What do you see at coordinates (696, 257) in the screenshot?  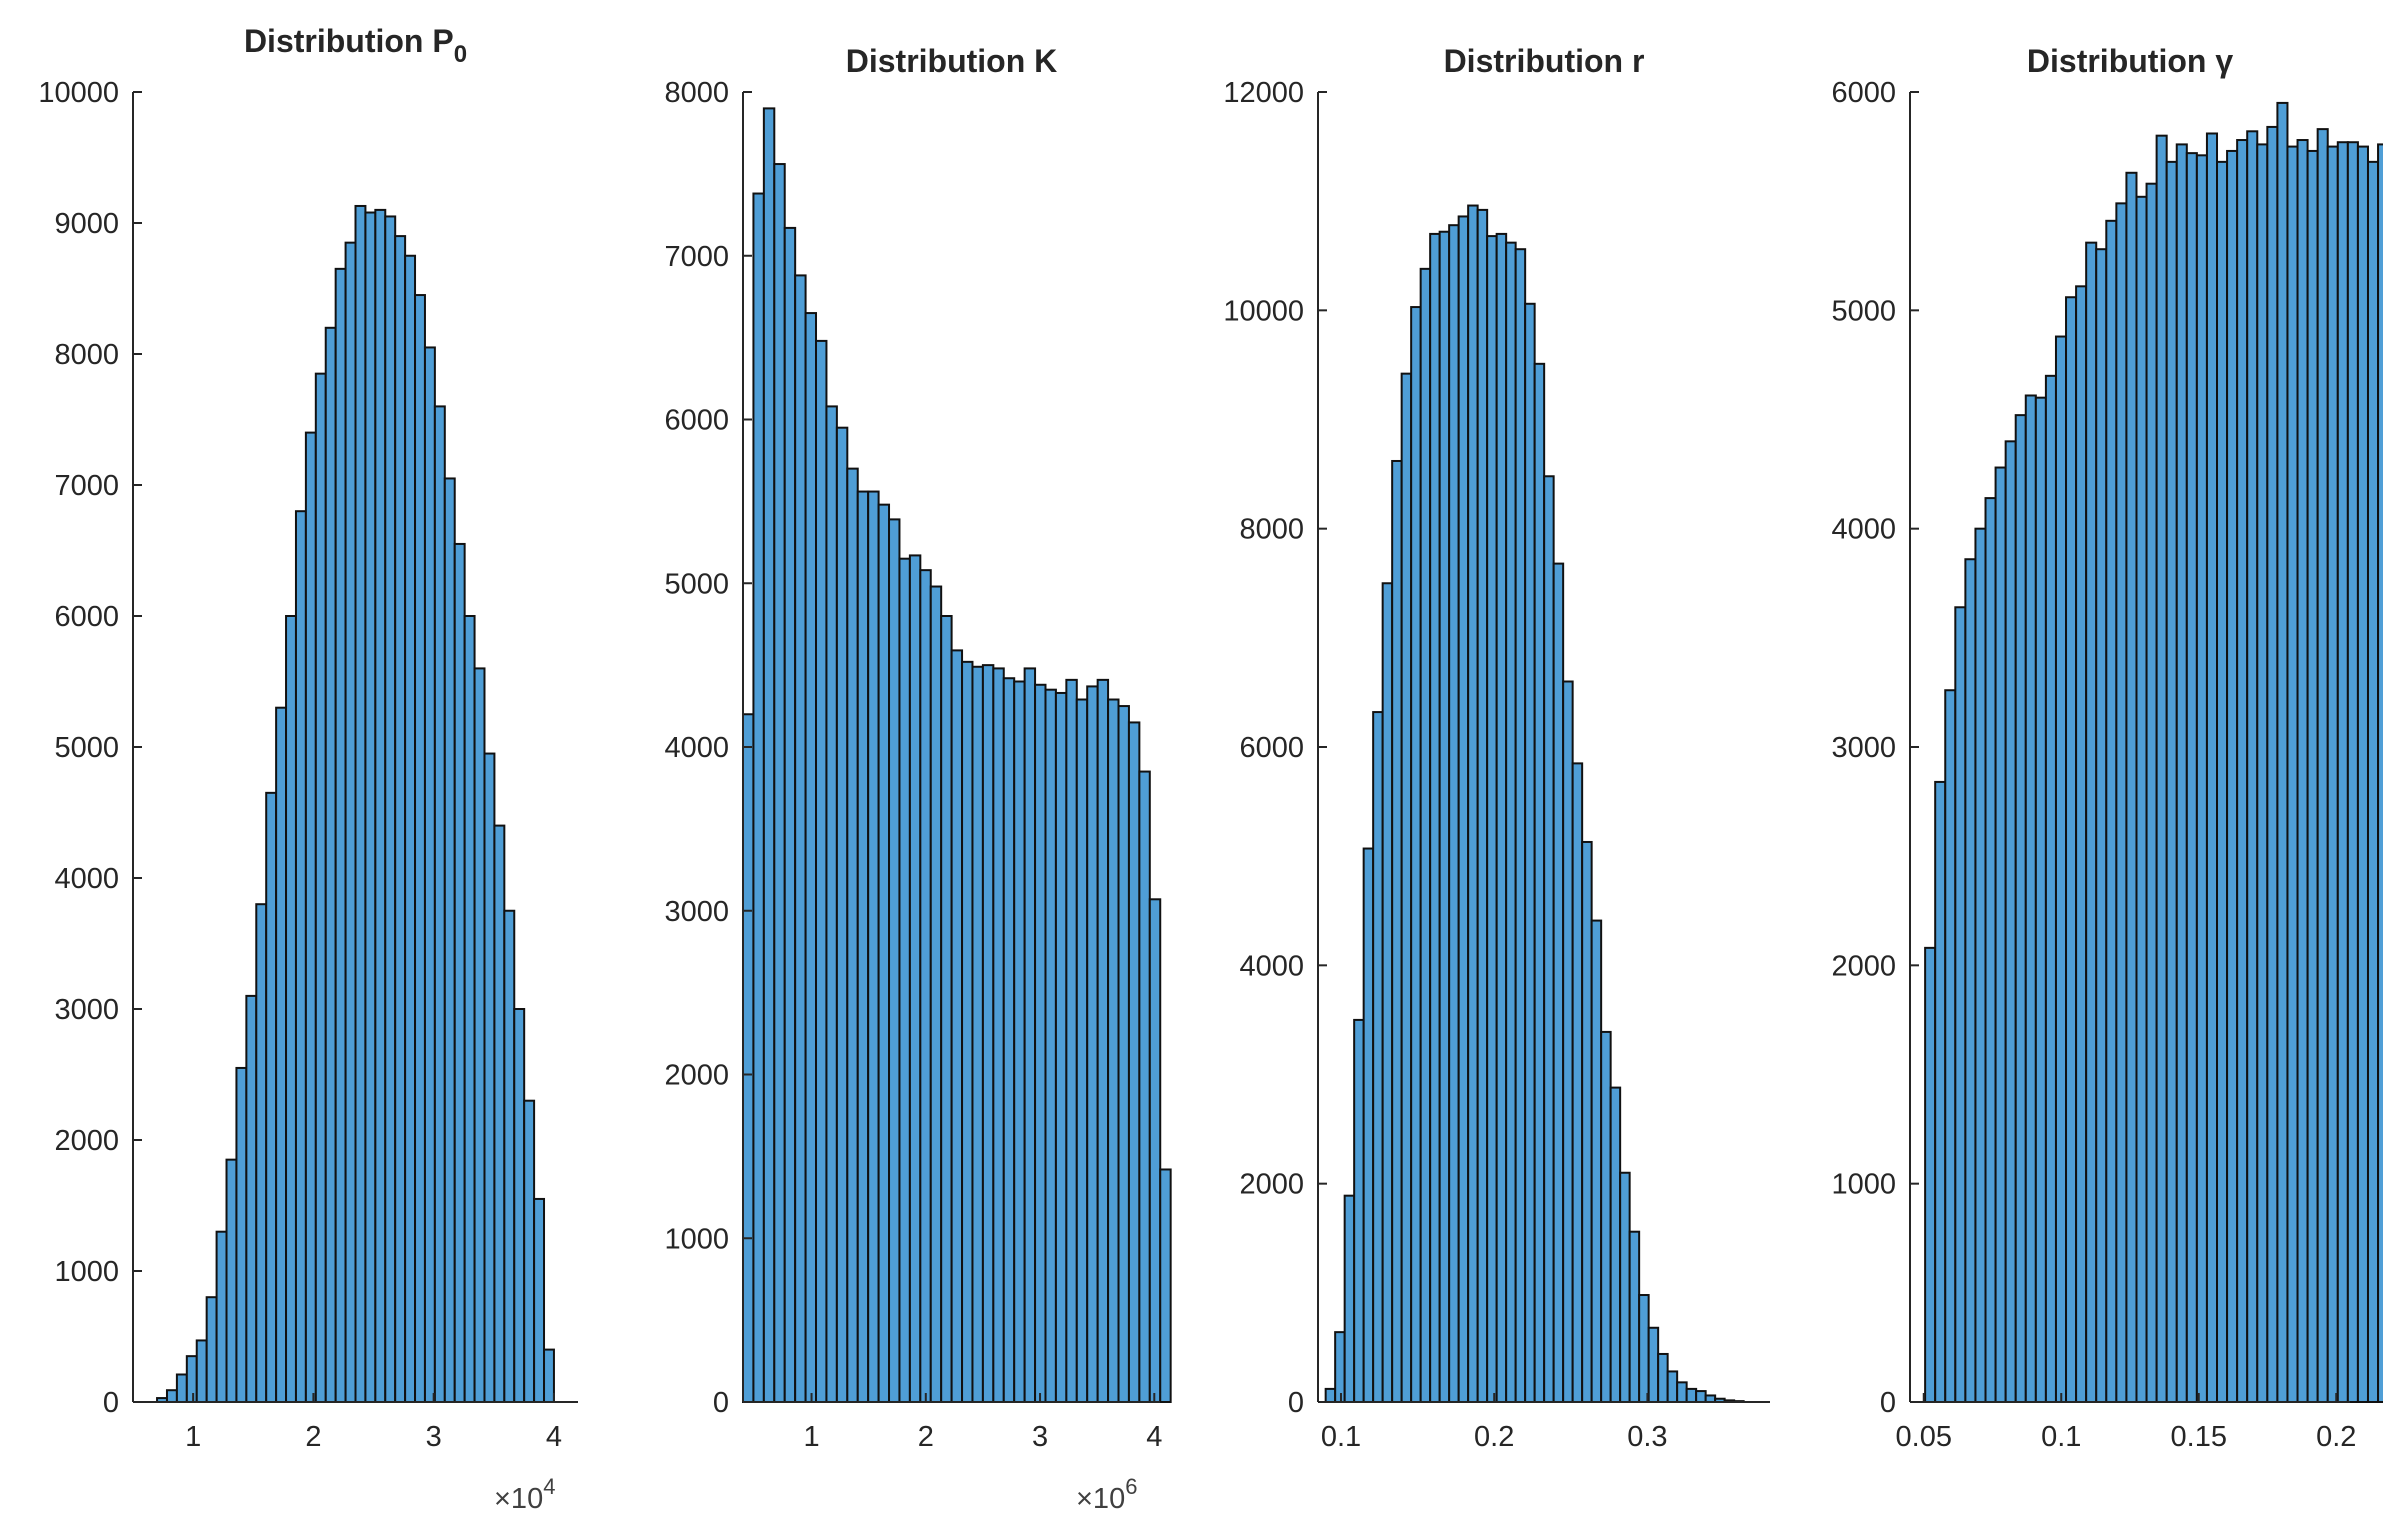 I see `y-tick-label: 7000` at bounding box center [696, 257].